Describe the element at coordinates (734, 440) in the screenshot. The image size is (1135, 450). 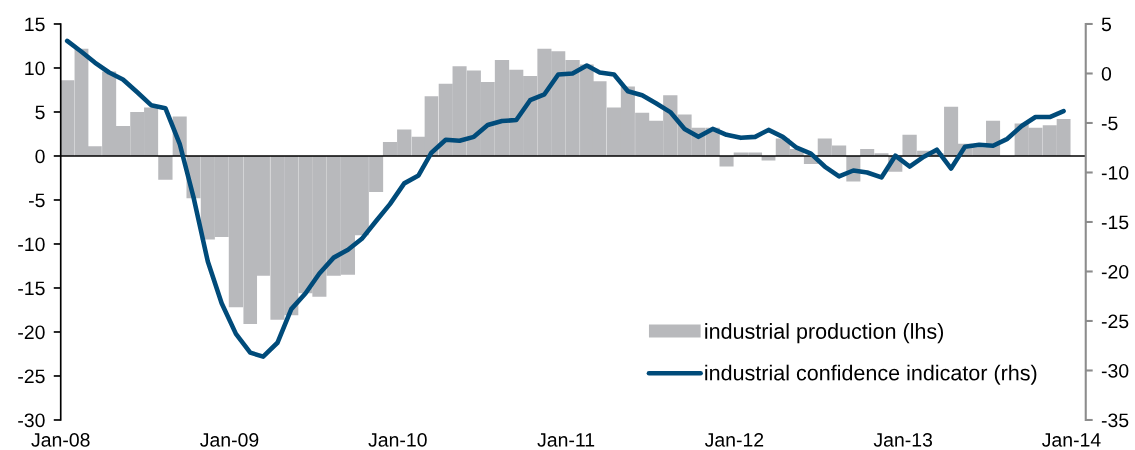
I see `x-tick-label: Jan-12` at that location.